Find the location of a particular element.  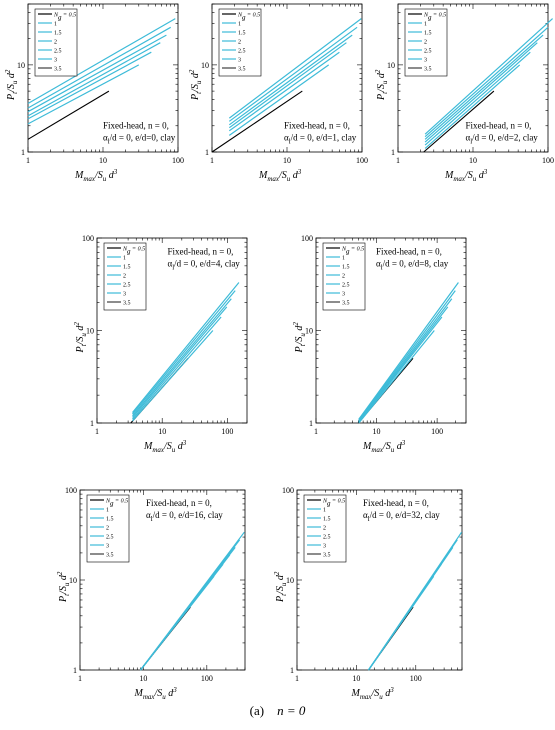

annotation-line: αl​/d = 0, e/d=32, clay is located at coordinates (401, 516).